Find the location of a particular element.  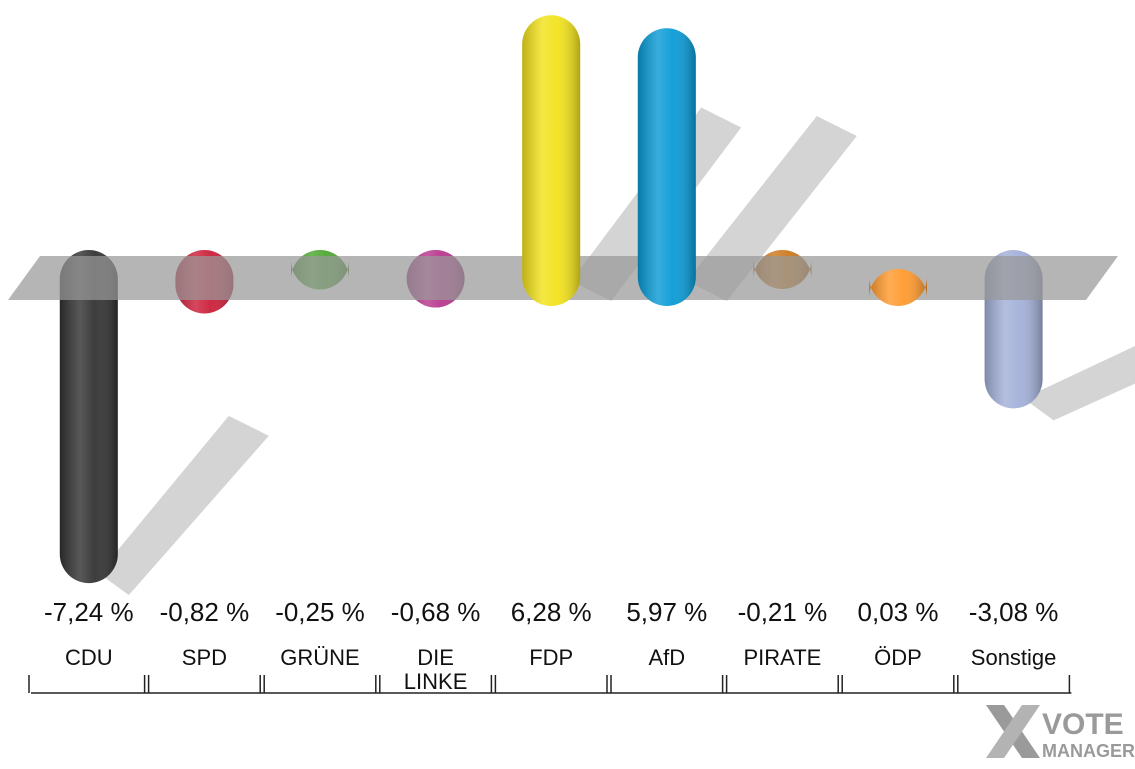

value-label-ödp: 0,03 % is located at coordinates (898, 612).